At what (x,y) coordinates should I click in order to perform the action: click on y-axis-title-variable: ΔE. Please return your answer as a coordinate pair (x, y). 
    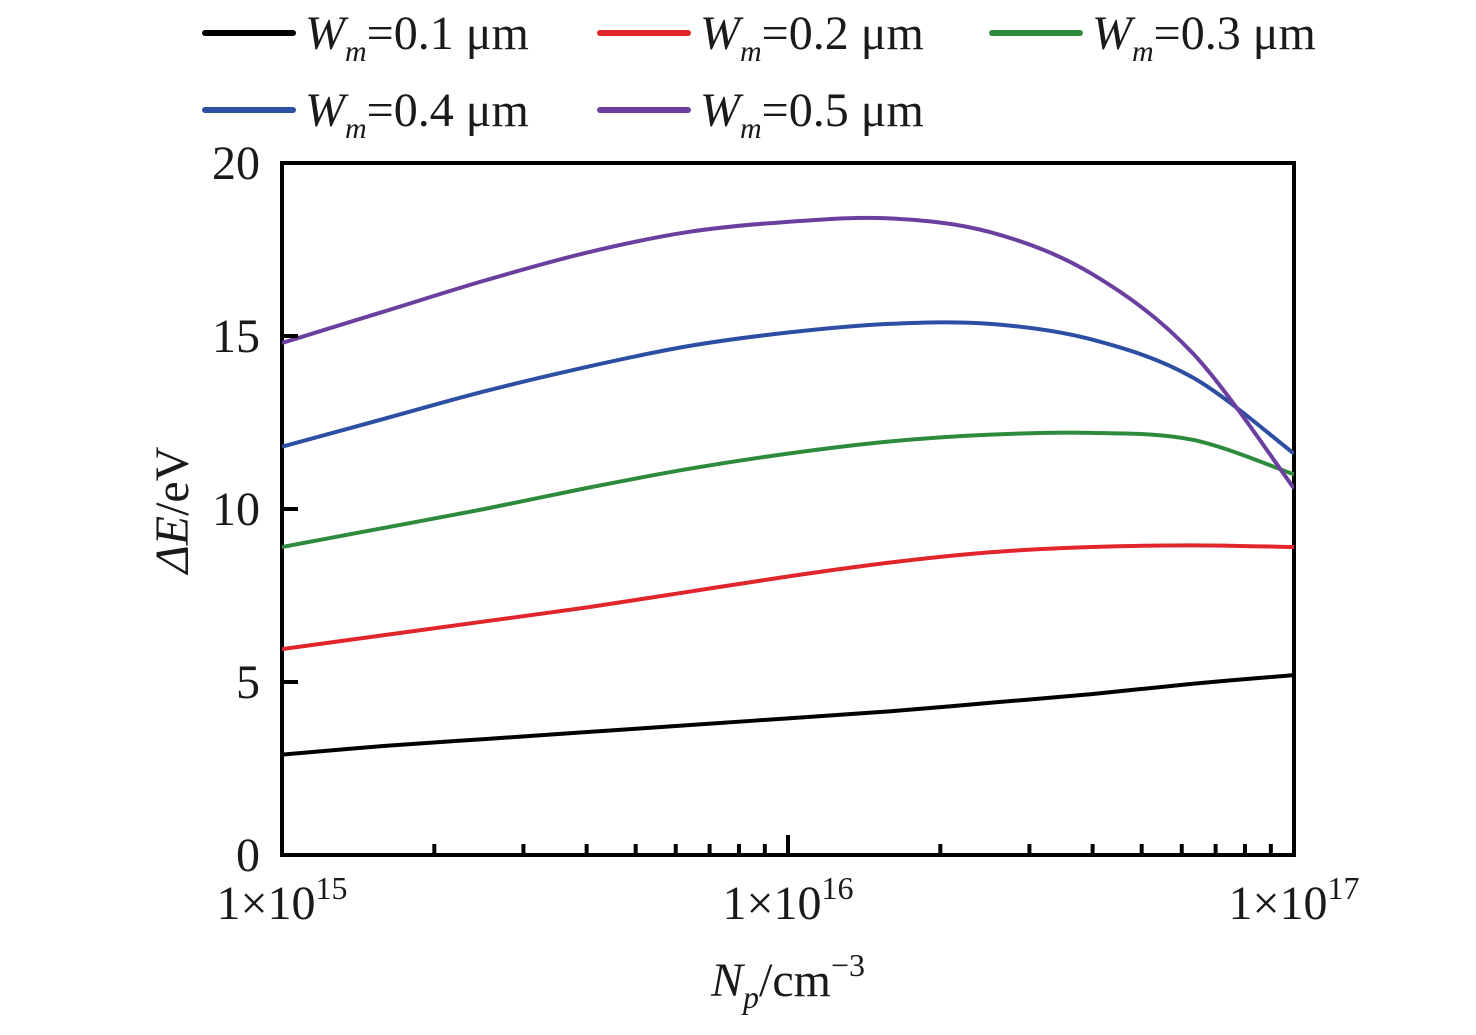
    Looking at the image, I should click on (172, 546).